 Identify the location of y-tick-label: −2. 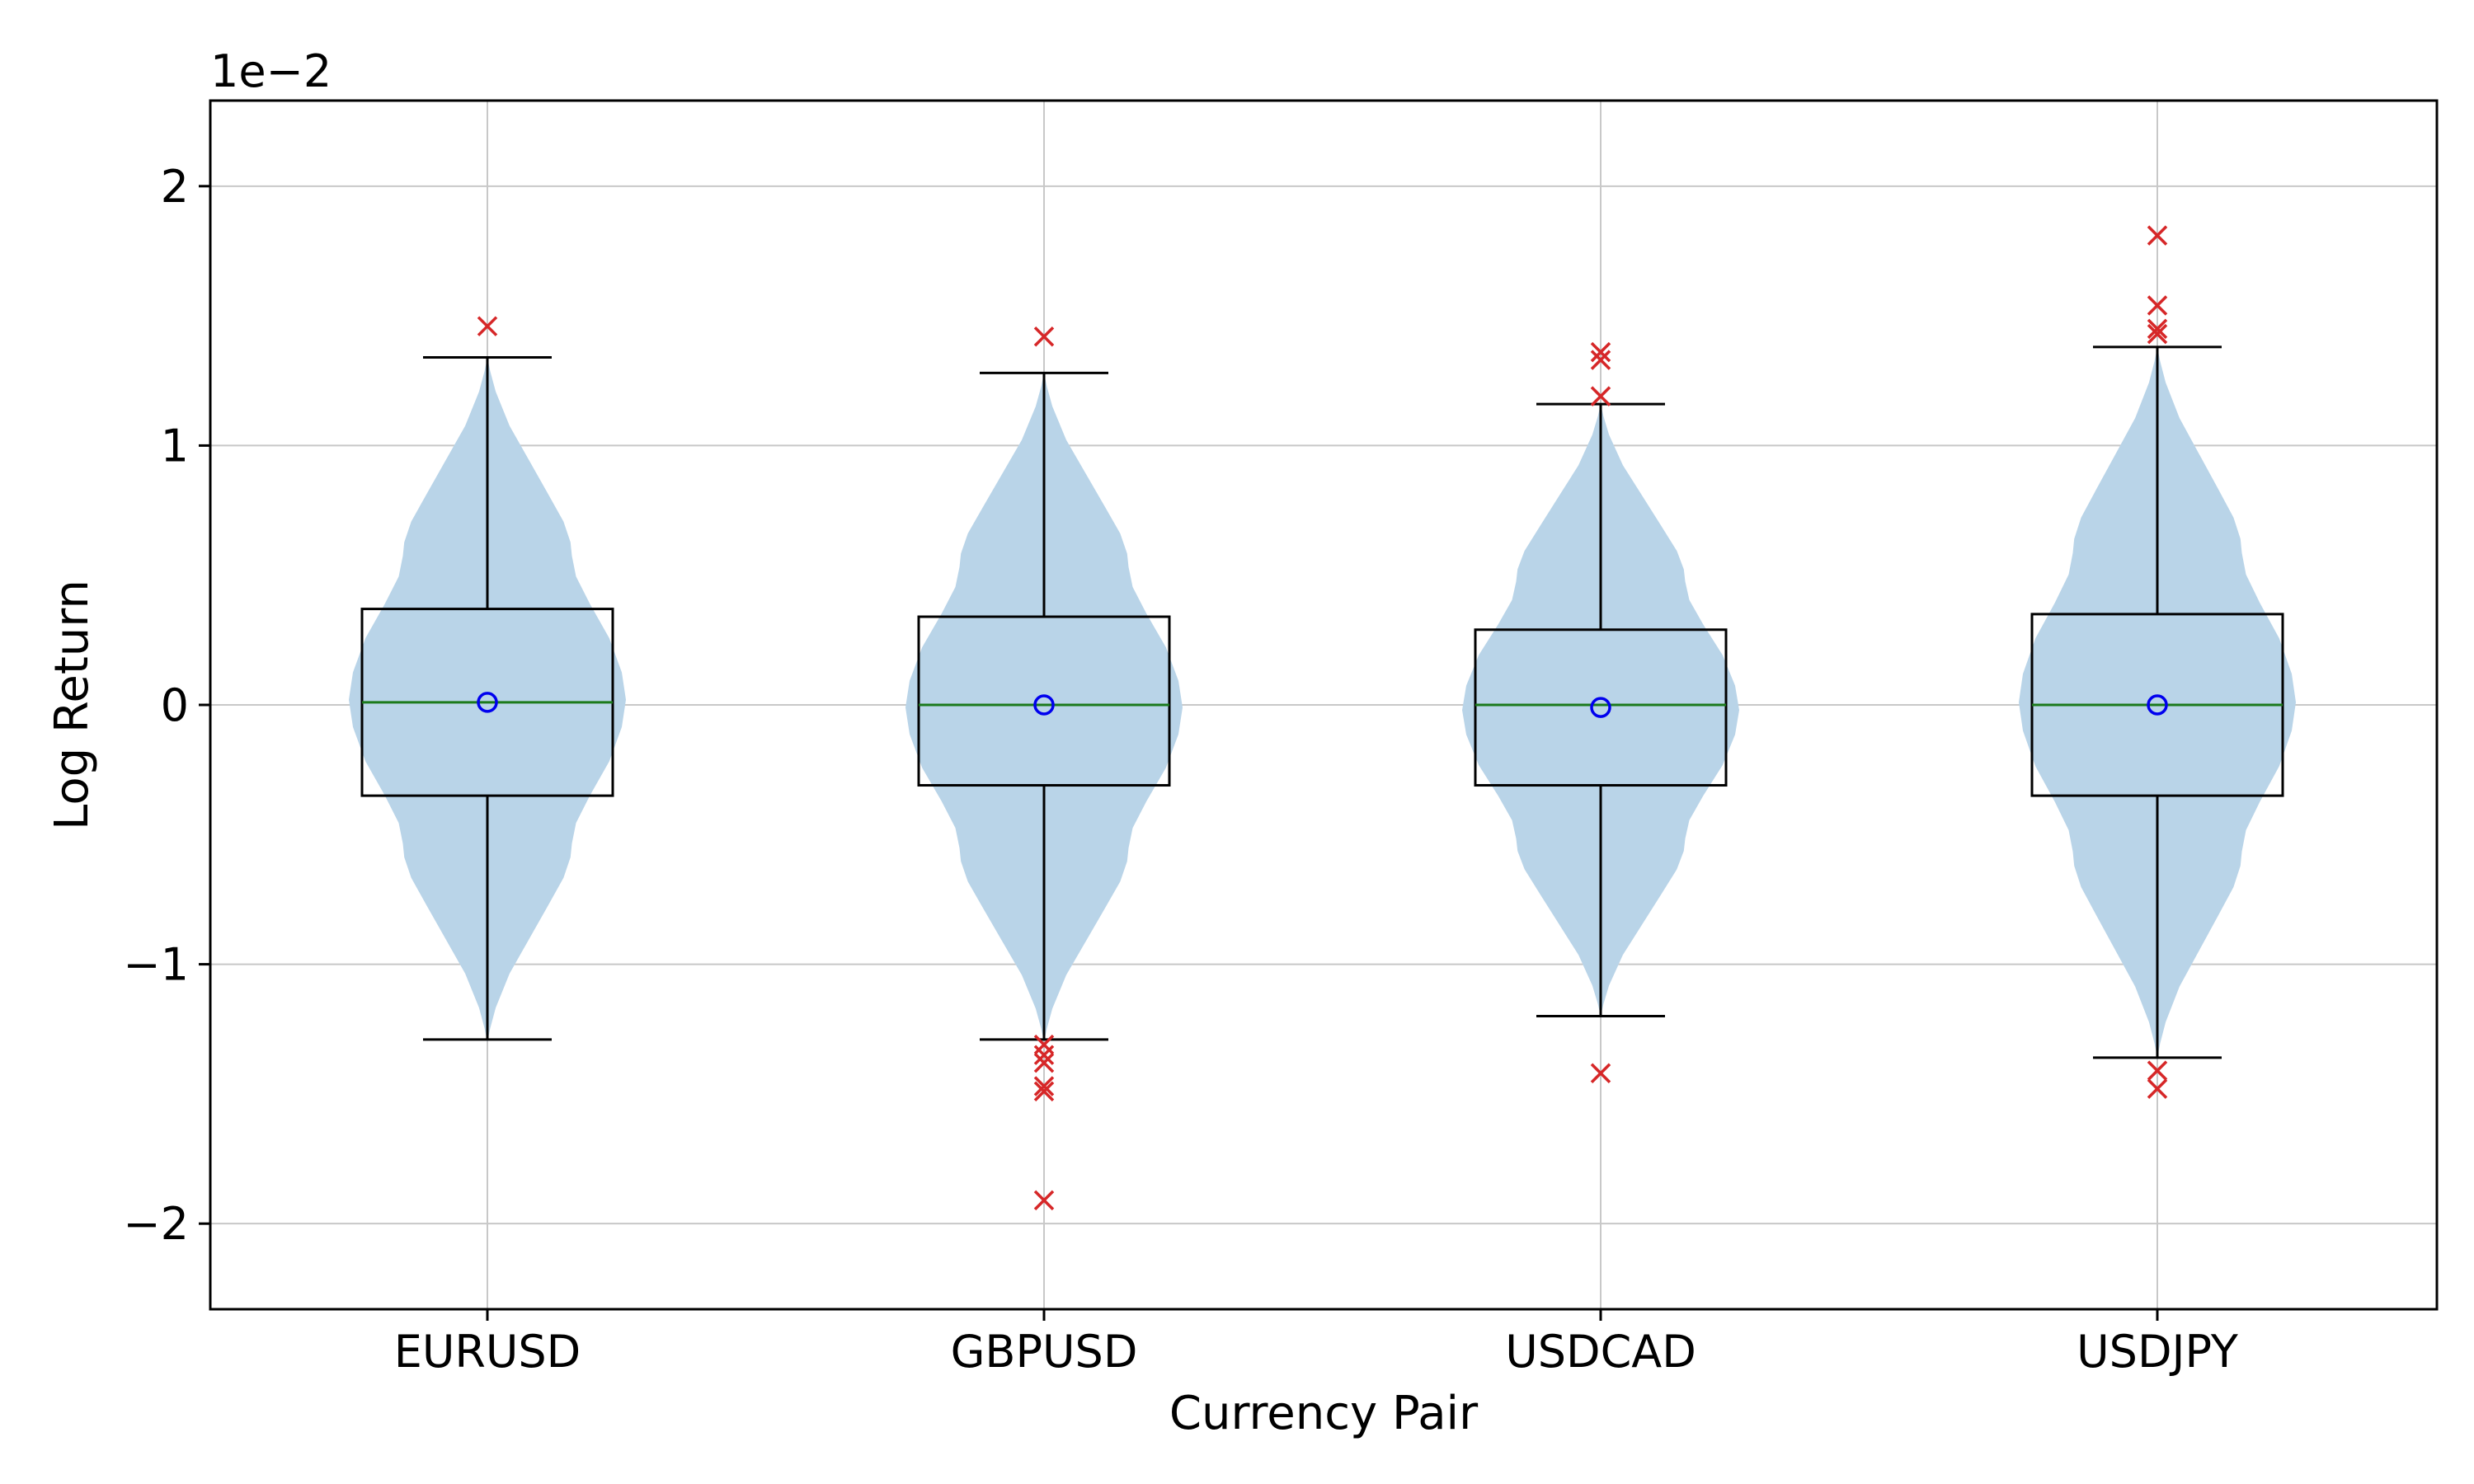
(156, 1224).